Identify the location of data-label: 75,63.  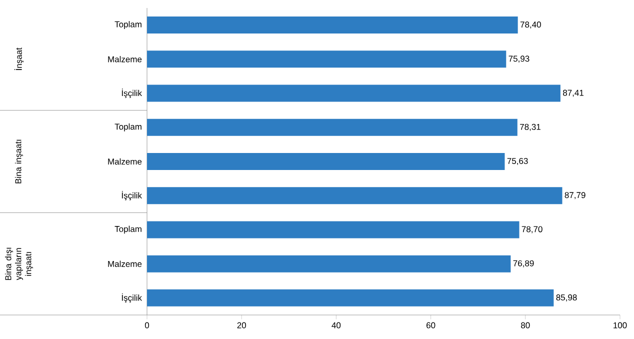
(517, 161).